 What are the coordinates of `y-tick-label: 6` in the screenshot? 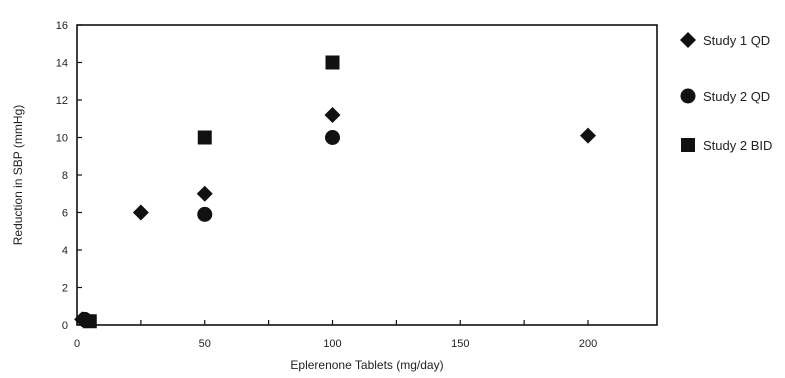 It's located at (65, 214).